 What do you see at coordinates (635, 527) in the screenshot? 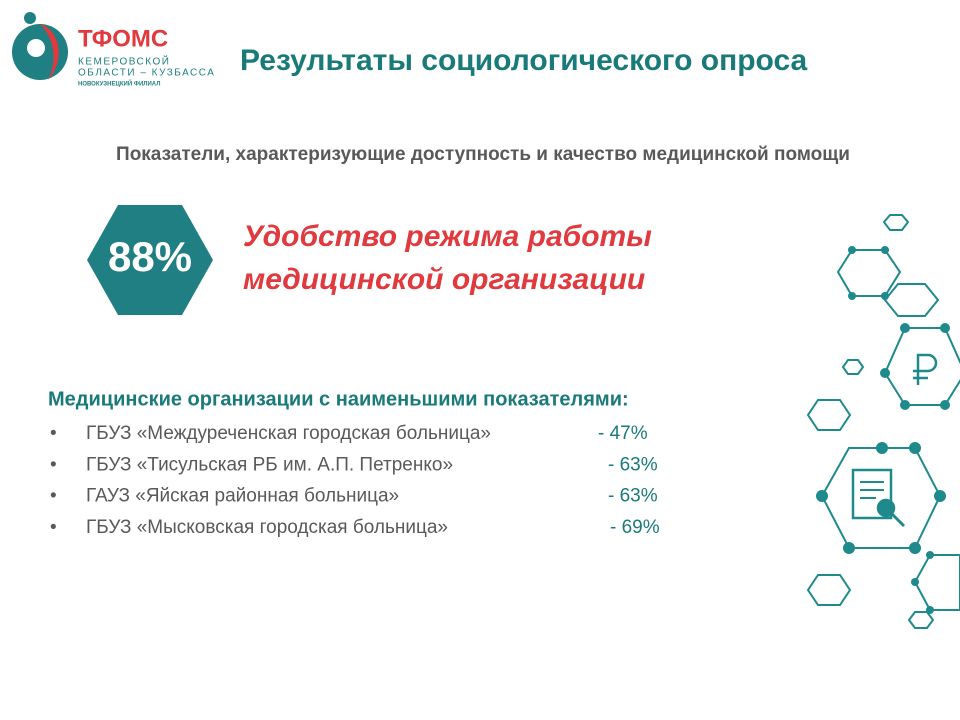
I see `org-value: - 69%` at bounding box center [635, 527].